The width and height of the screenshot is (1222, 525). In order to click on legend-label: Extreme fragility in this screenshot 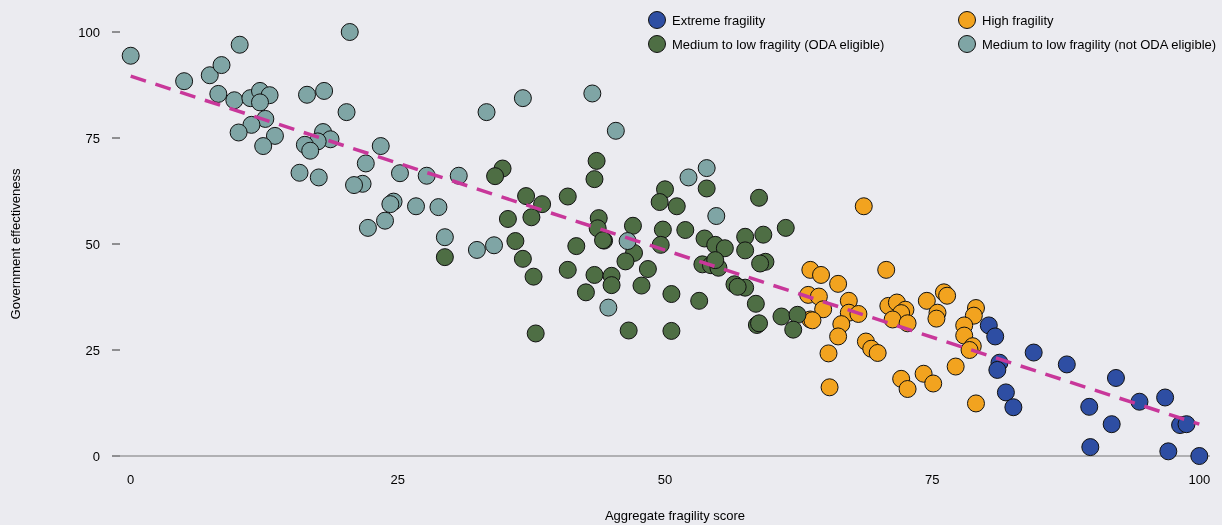, I will do `click(719, 20)`.